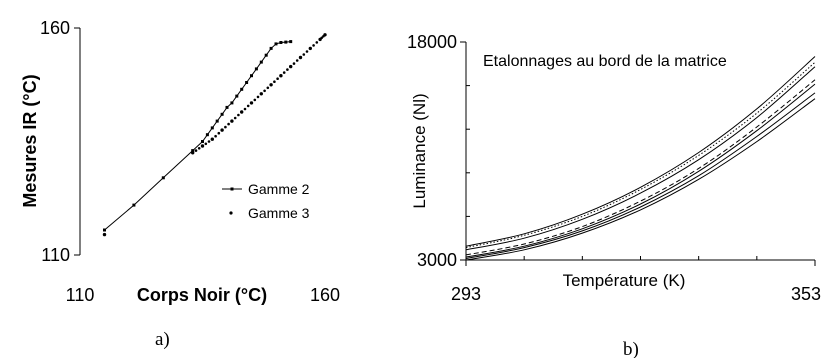 The image size is (834, 358). I want to click on chart-a-legend: Gamme 2 Gamme 3, so click(266, 201).